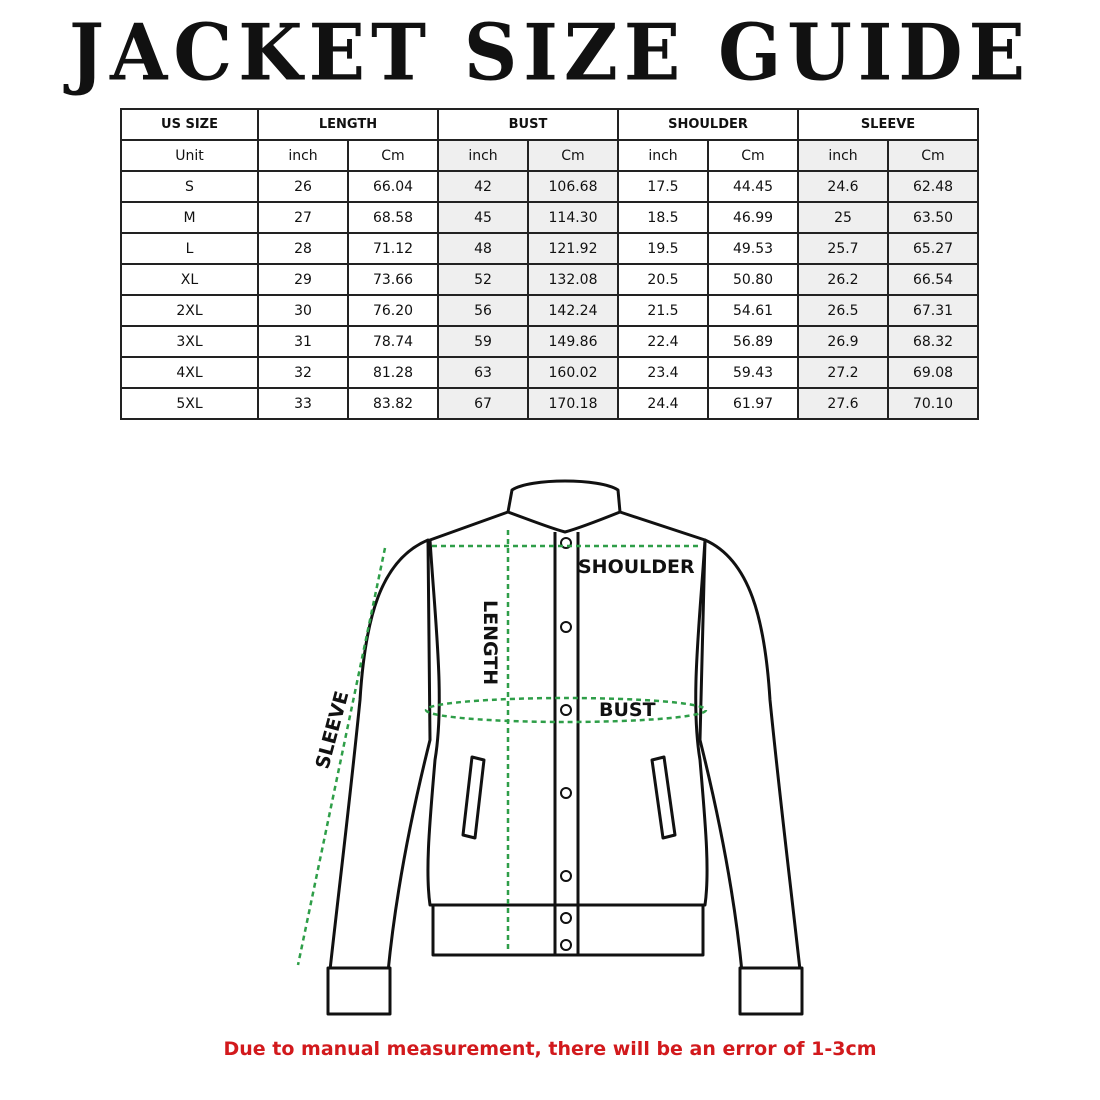 Image resolution: width=1100 pixels, height=1100 pixels. Describe the element at coordinates (888, 124) in the screenshot. I see `column-group-header: SLEEVE` at that location.